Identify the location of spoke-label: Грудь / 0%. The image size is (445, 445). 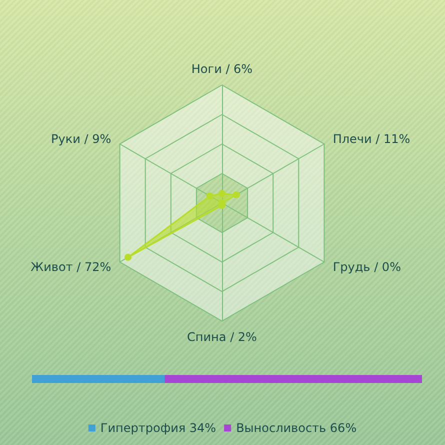
(366, 267).